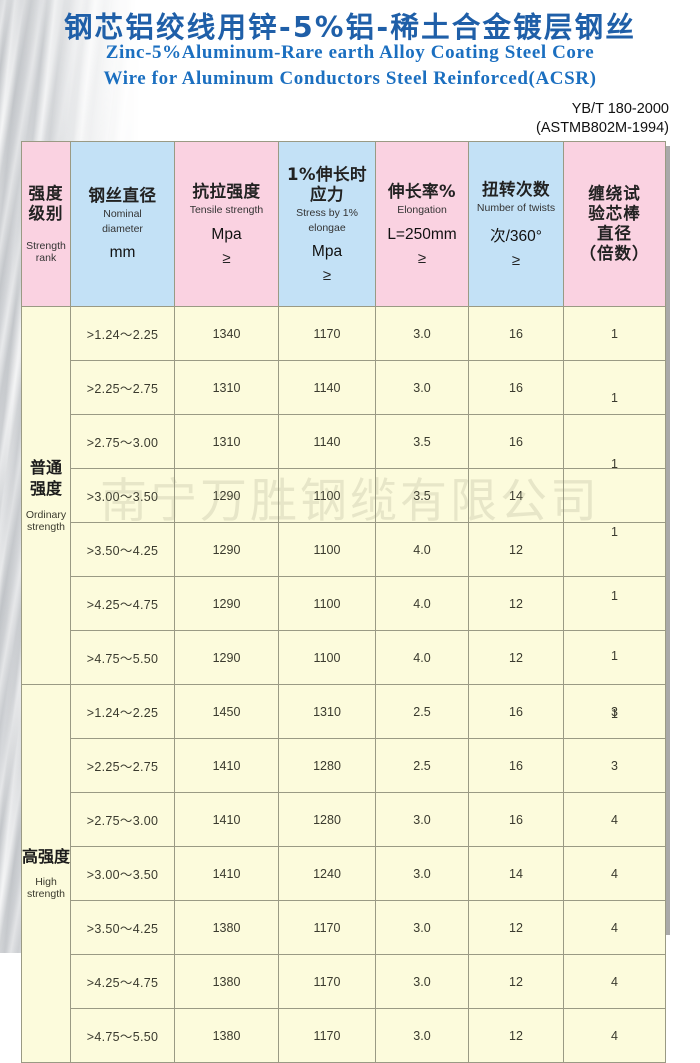  I want to click on cell-tensile-strength: 1310, so click(226, 387).